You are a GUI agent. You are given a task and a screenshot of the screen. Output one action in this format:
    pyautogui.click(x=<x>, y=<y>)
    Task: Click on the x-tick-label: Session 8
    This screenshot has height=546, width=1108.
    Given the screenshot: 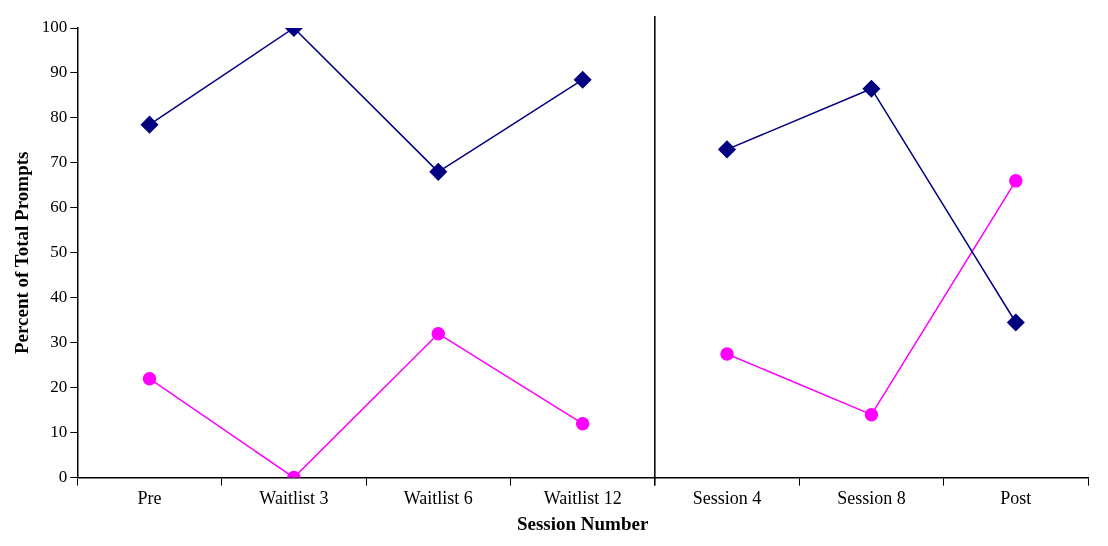 What is the action you would take?
    pyautogui.click(x=871, y=498)
    